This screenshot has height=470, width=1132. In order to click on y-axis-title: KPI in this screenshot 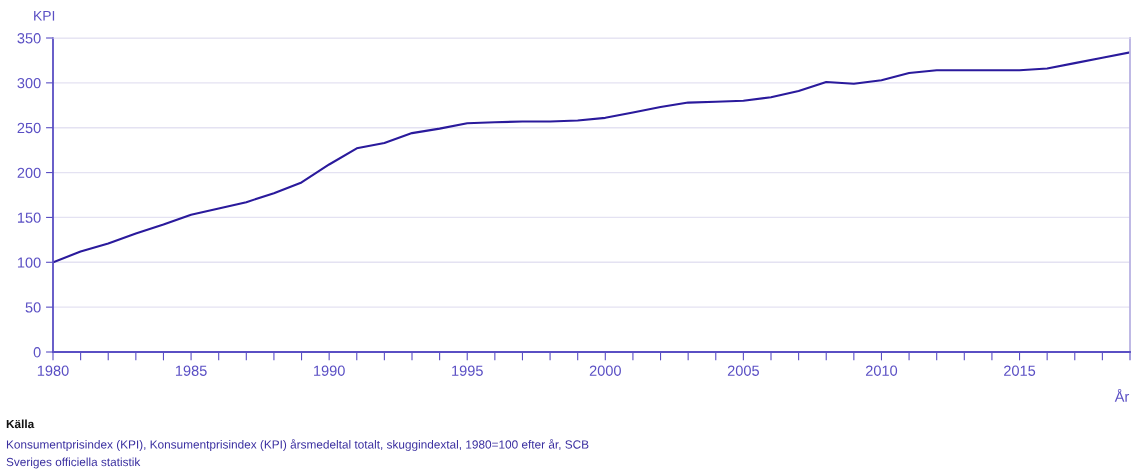, I will do `click(44, 16)`.